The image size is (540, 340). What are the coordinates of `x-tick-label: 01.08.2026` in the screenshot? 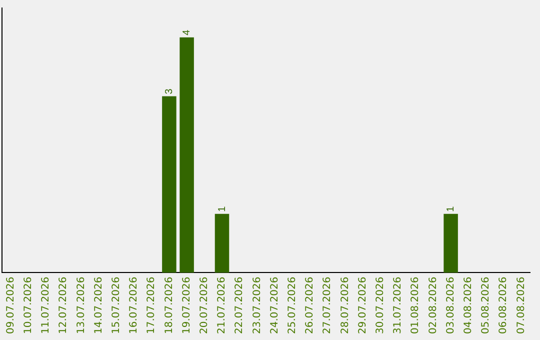 It's located at (416, 305).